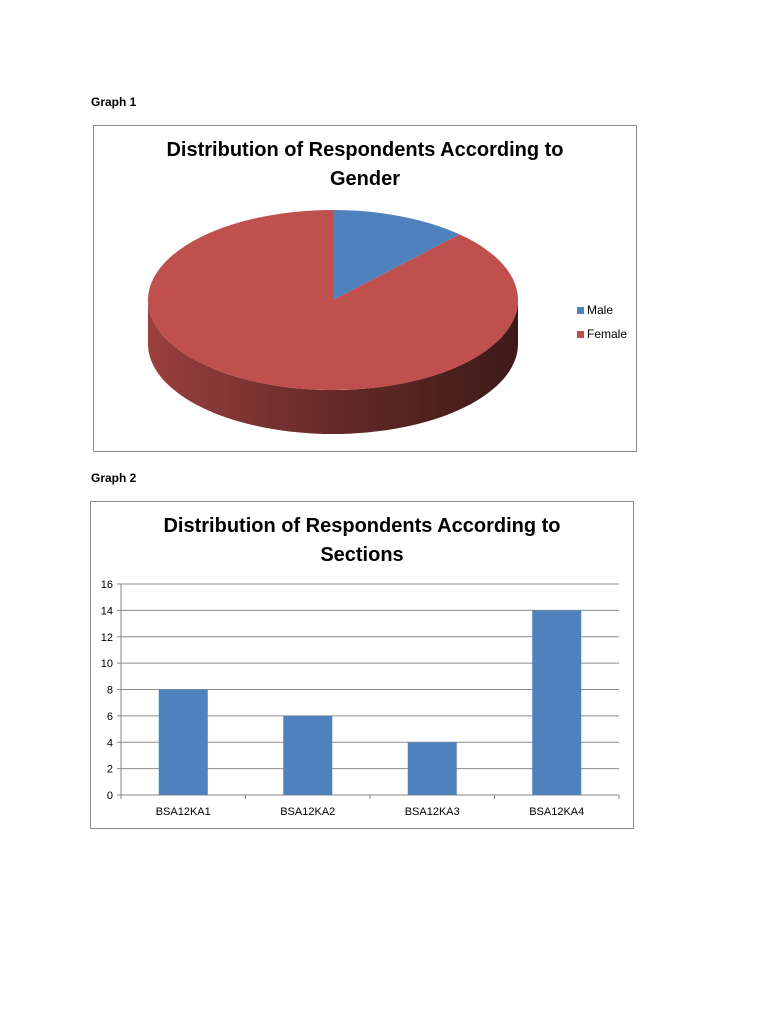  I want to click on pie-chart-svg: Male Female, so click(387, 322).